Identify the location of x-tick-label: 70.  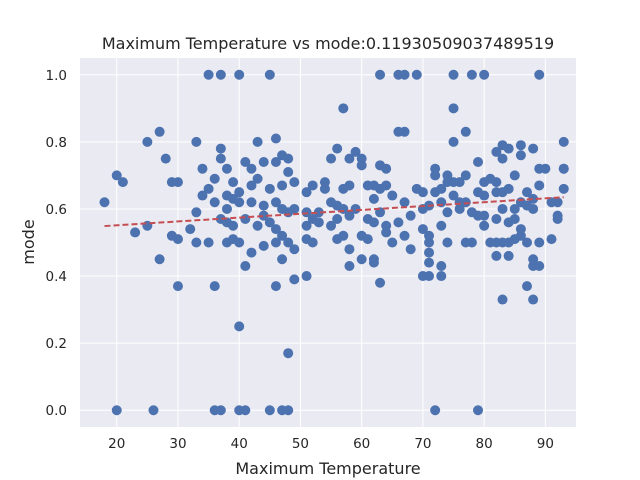
(422, 444).